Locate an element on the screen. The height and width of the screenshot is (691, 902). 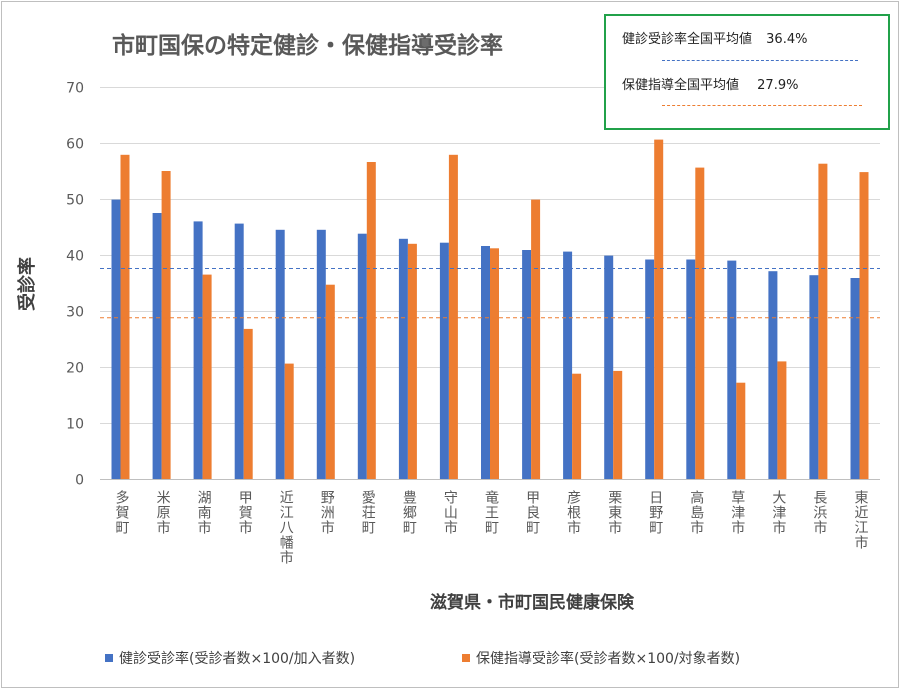
y-tick-label: 20 is located at coordinates (75, 369).